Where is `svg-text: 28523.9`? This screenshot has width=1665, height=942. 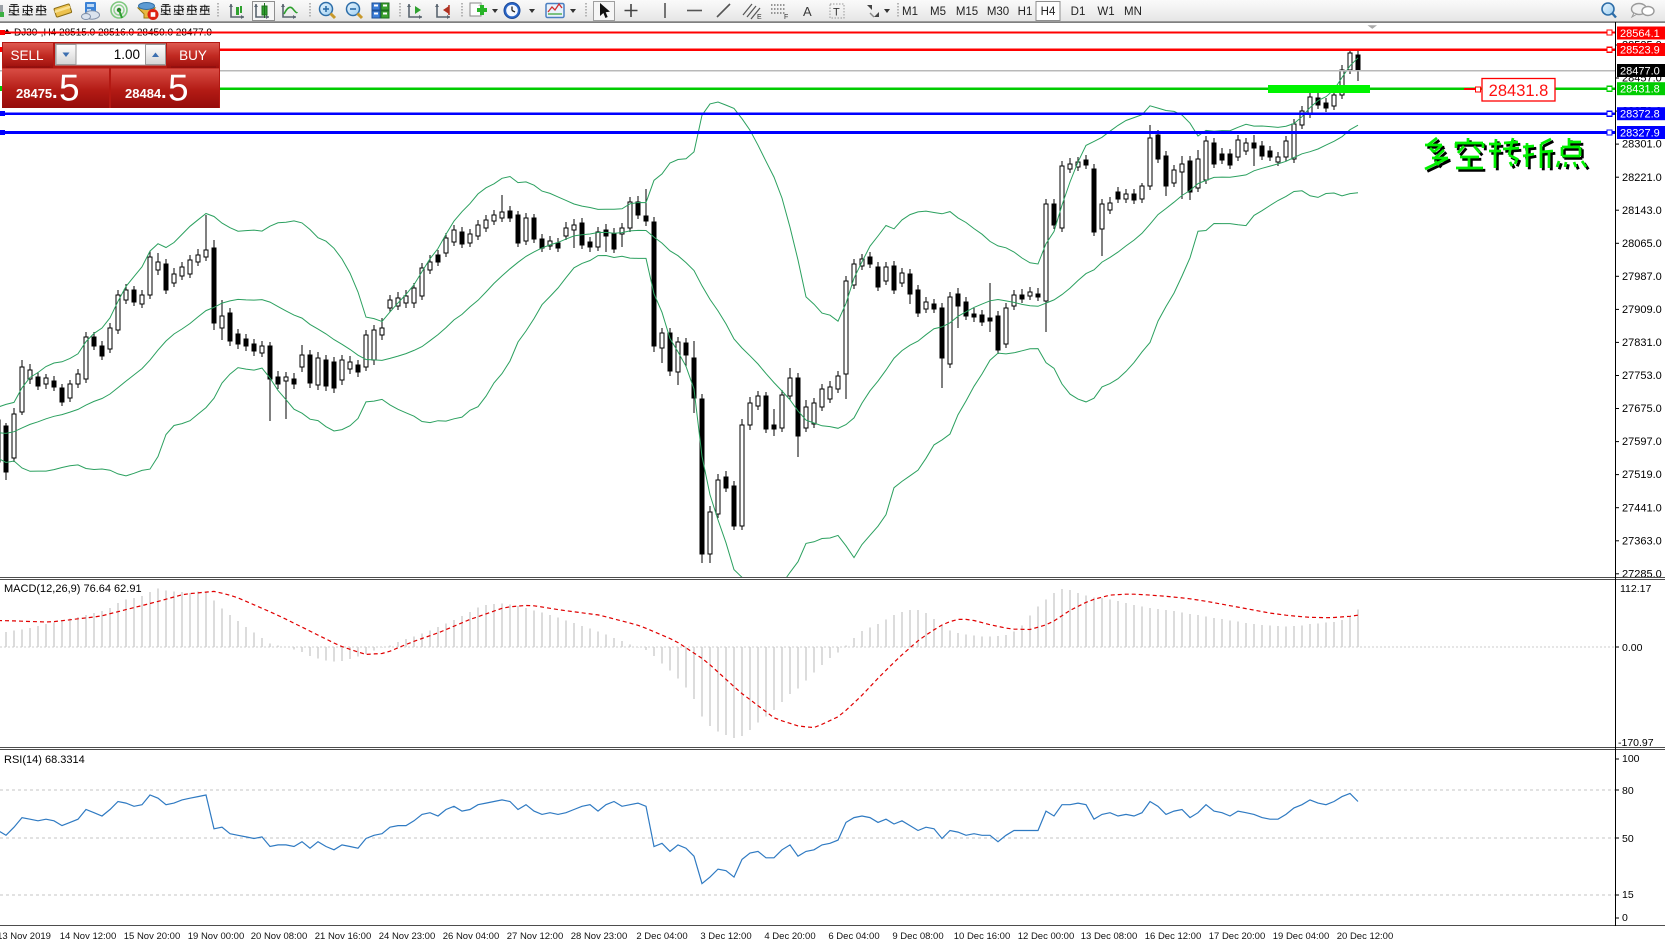 svg-text: 28523.9 is located at coordinates (1640, 51).